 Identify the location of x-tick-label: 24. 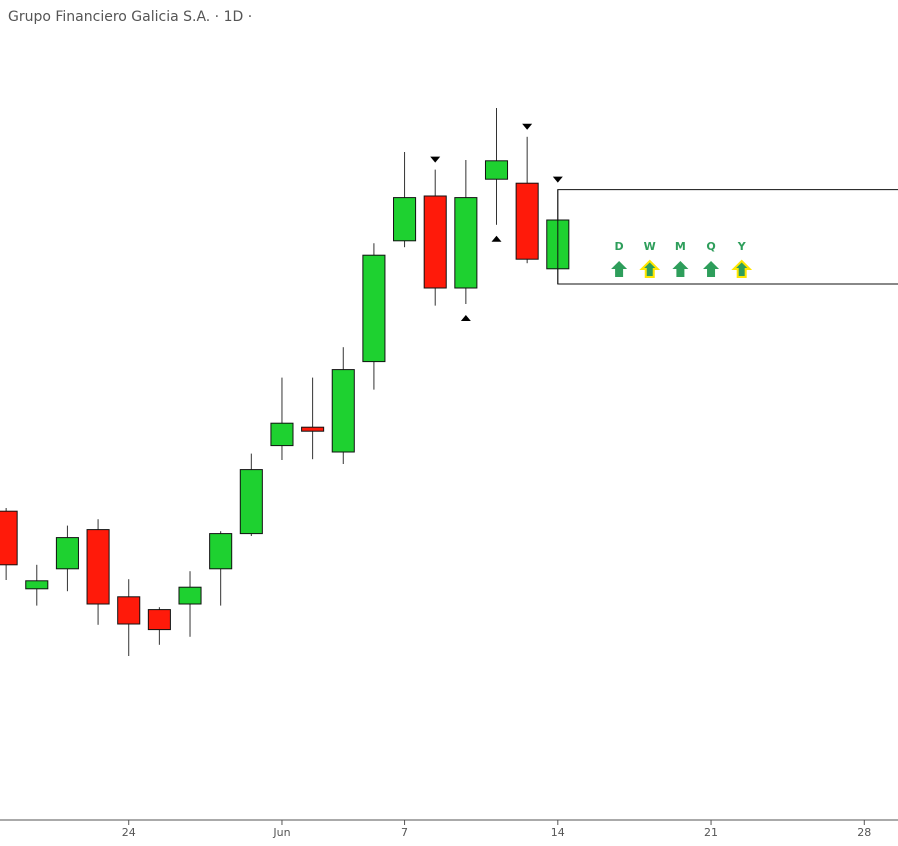
(129, 832).